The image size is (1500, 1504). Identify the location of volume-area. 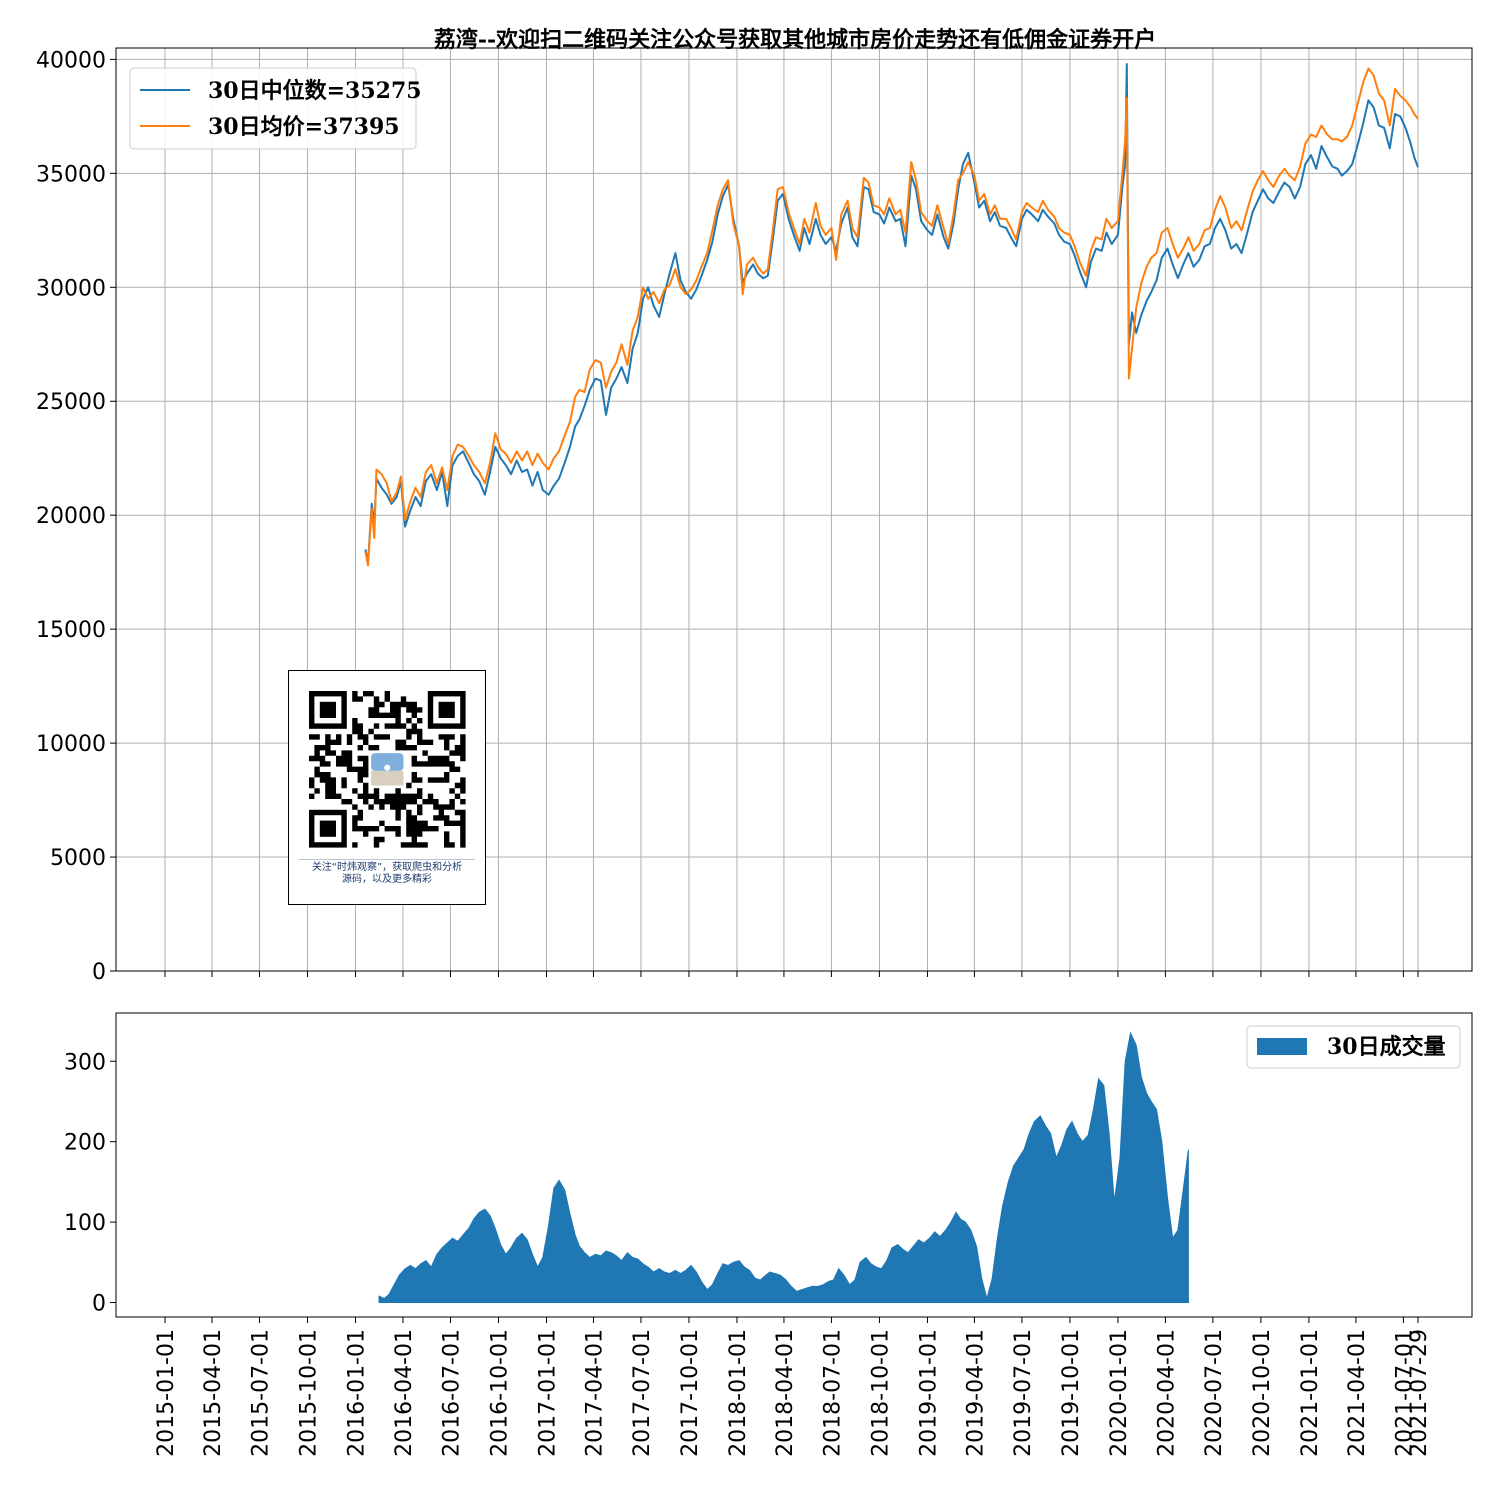
(783, 1167).